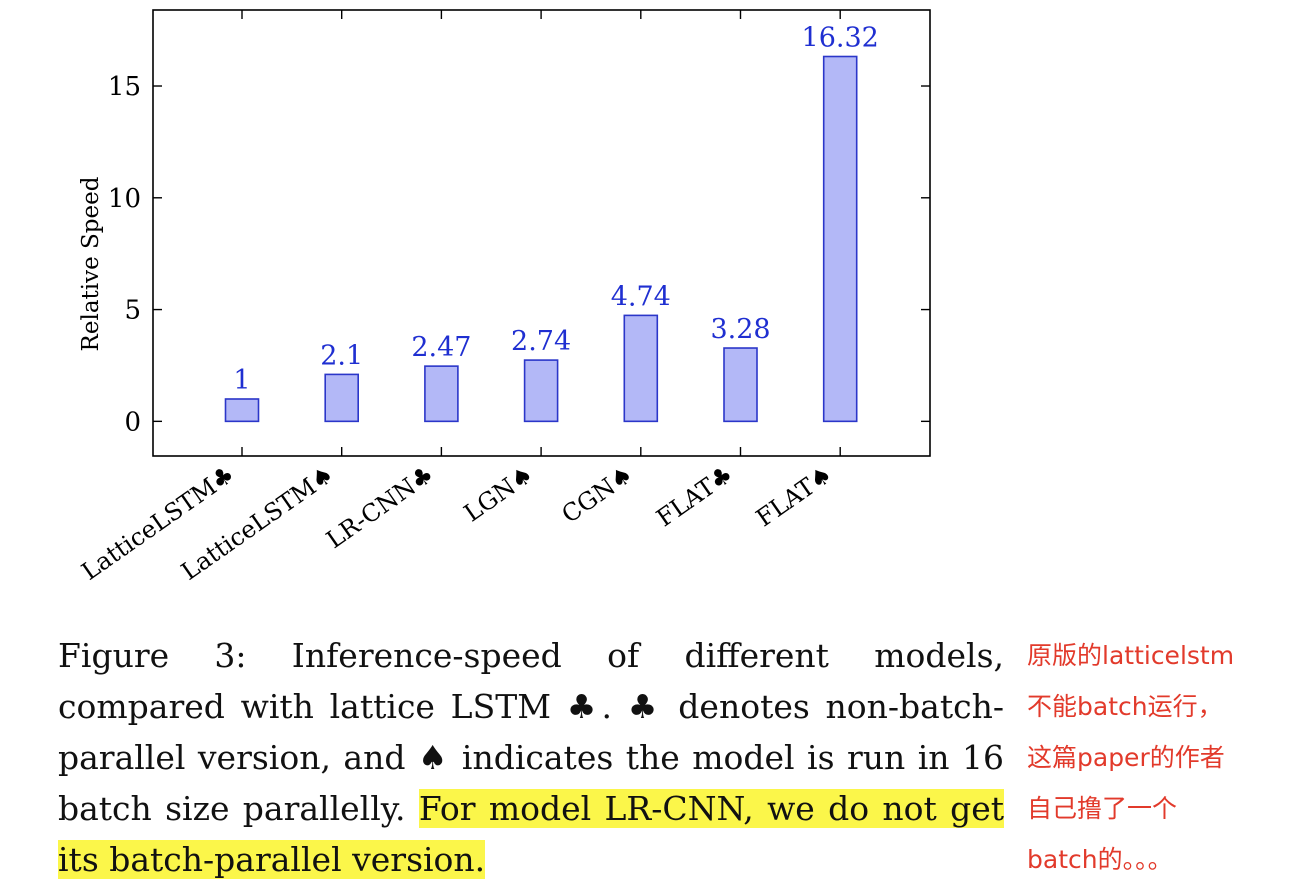 Image resolution: width=1306 pixels, height=888 pixels. What do you see at coordinates (380, 507) in the screenshot?
I see `category-label: LR-CNN♣` at bounding box center [380, 507].